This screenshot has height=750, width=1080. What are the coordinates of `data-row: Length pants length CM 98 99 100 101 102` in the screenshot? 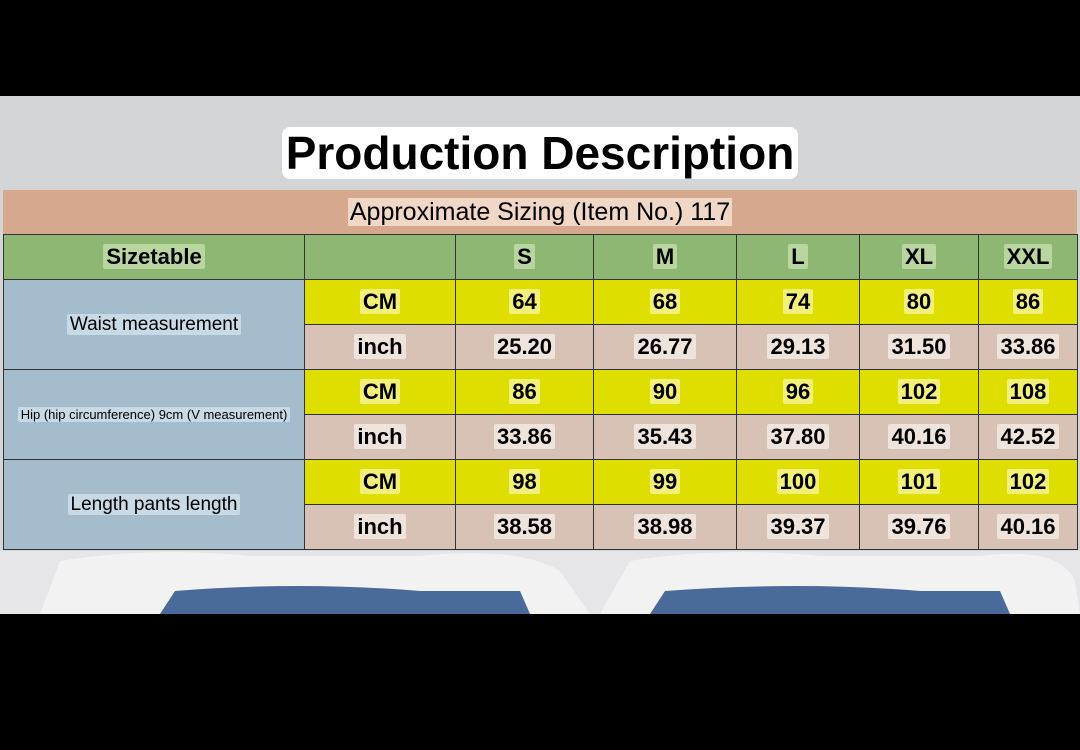 It's located at (540, 504).